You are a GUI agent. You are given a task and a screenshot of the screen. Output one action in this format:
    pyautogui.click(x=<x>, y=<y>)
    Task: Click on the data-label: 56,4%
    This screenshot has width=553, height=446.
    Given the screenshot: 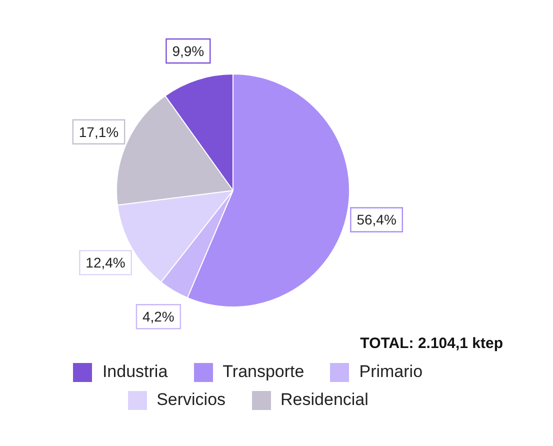 What is the action you would take?
    pyautogui.click(x=376, y=220)
    